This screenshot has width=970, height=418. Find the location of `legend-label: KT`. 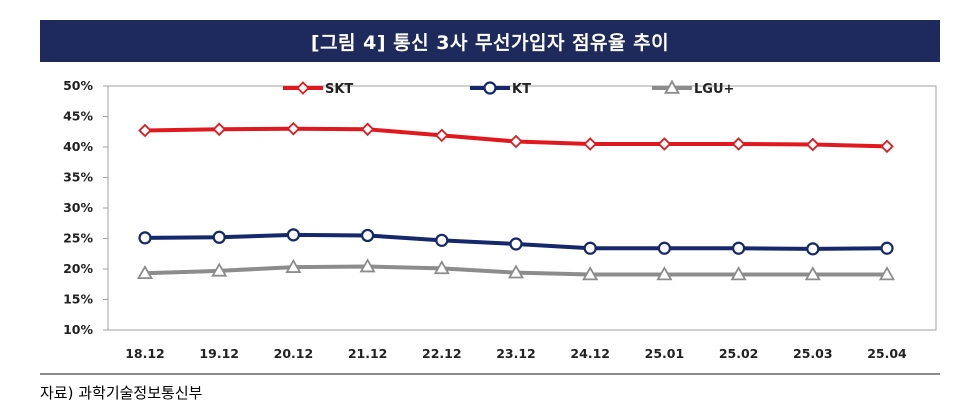

legend-label: KT is located at coordinates (521, 89).